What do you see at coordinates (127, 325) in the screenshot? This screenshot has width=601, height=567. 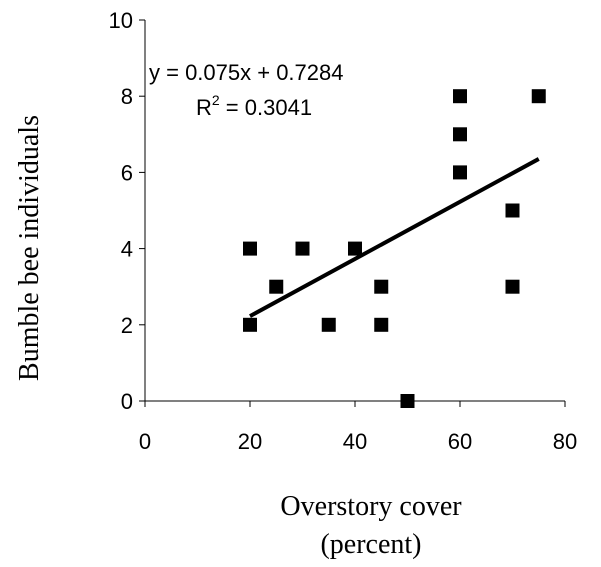 I see `y-tick-label: 2` at bounding box center [127, 325].